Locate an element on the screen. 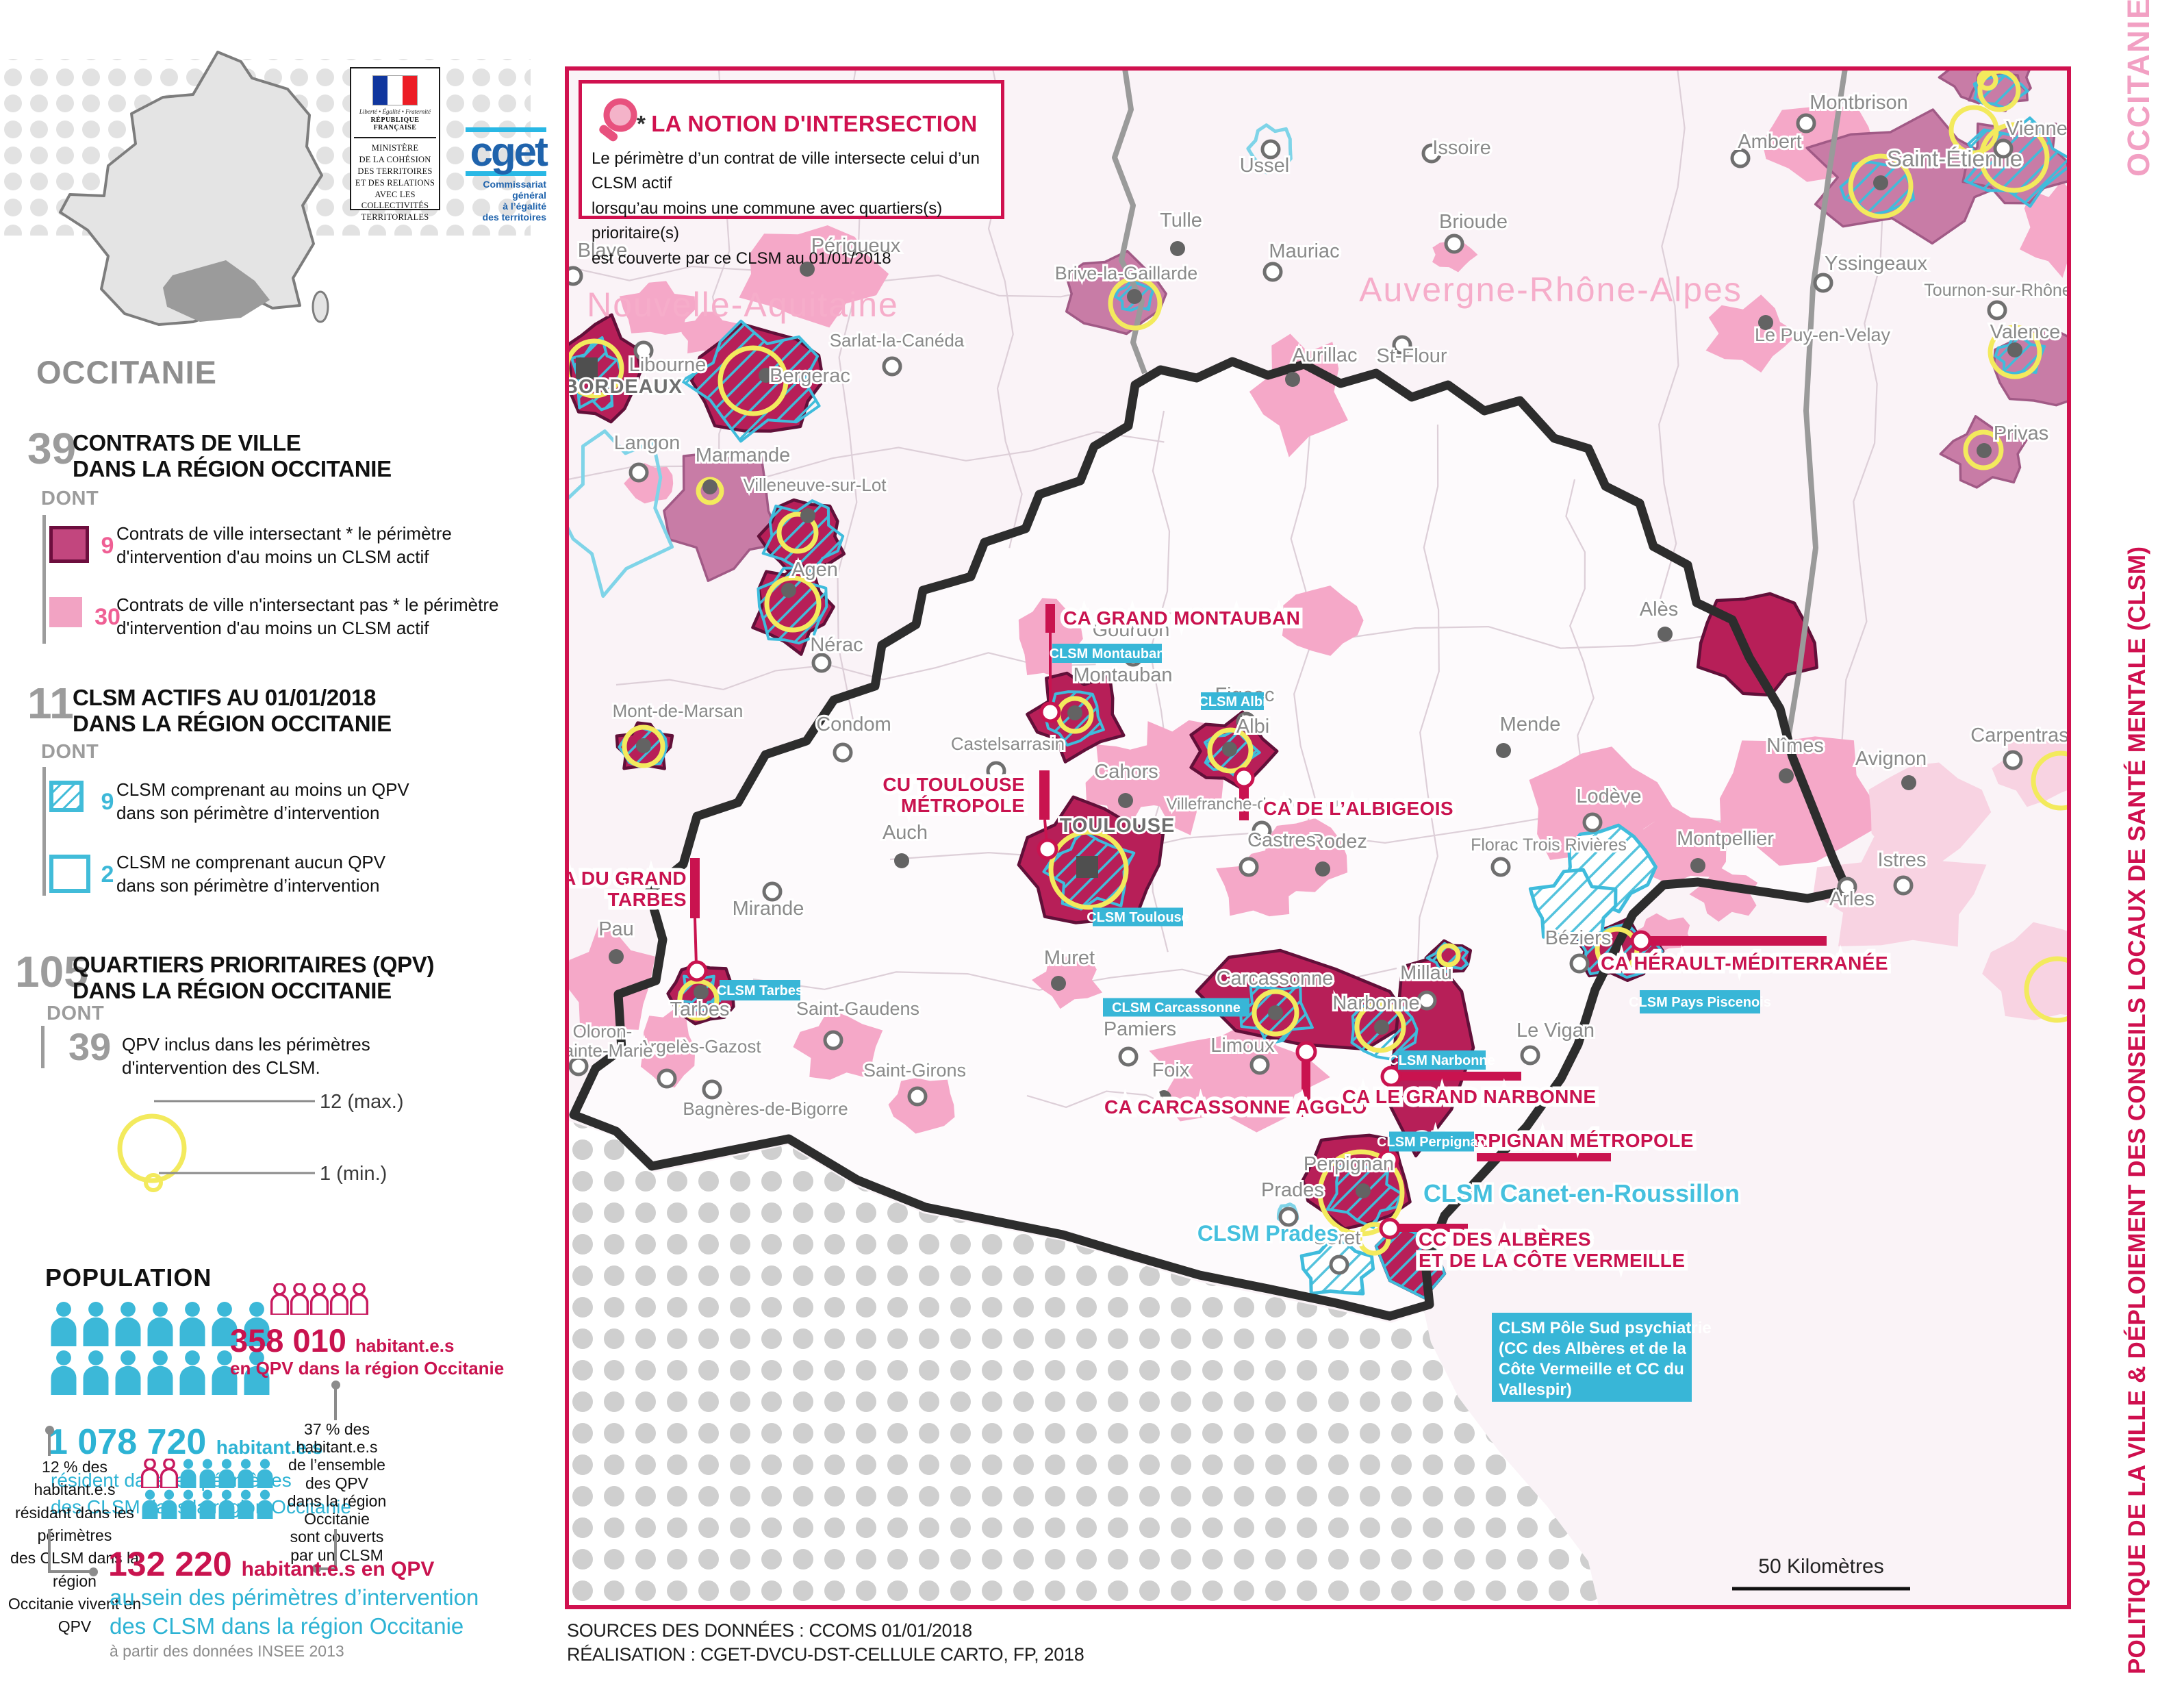  corsica-shape is located at coordinates (320, 306).